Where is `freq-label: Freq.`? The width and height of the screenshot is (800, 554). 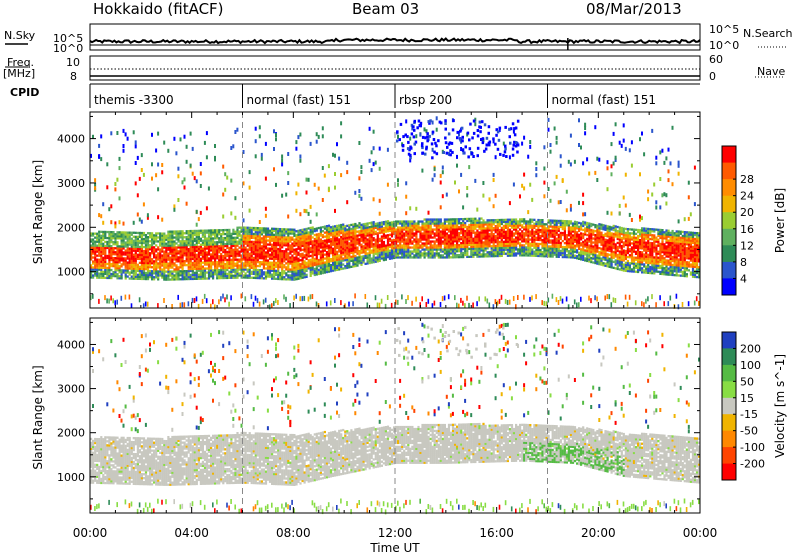 freq-label: Freq. is located at coordinates (21, 62).